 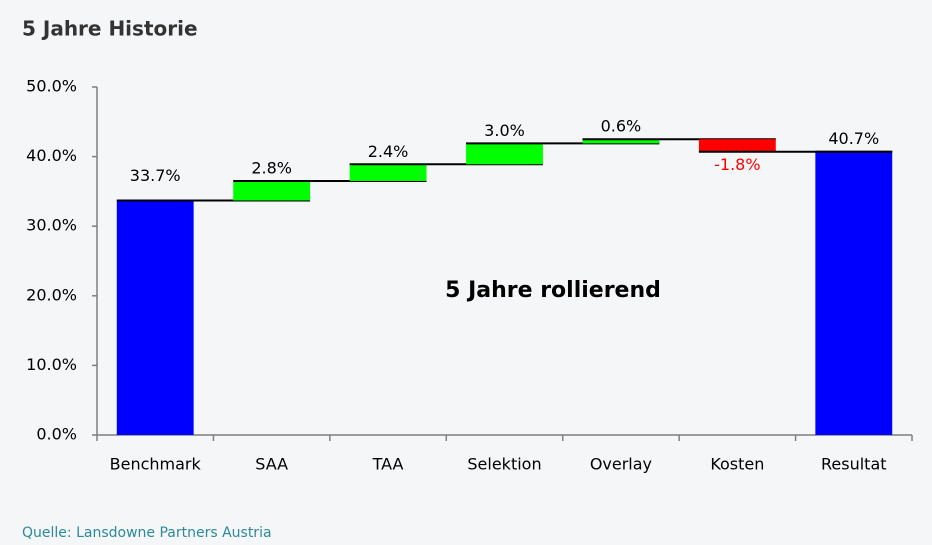 What do you see at coordinates (853, 138) in the screenshot?
I see `value-label: 40.7%` at bounding box center [853, 138].